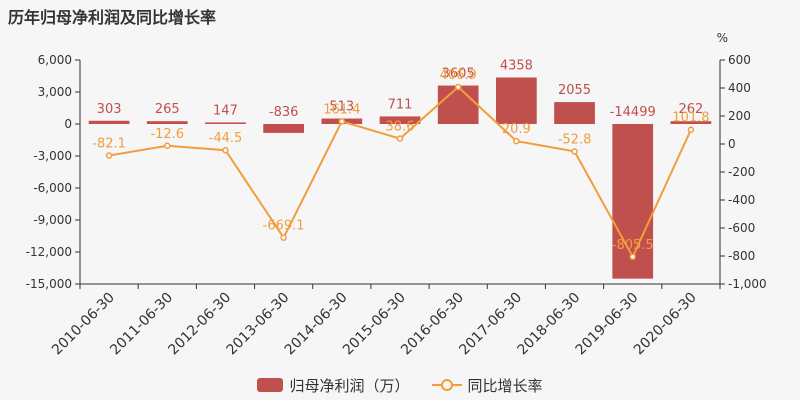 The width and height of the screenshot is (800, 400). Describe the element at coordinates (52, 156) in the screenshot. I see `y-left-tick-label: -3,000` at that location.